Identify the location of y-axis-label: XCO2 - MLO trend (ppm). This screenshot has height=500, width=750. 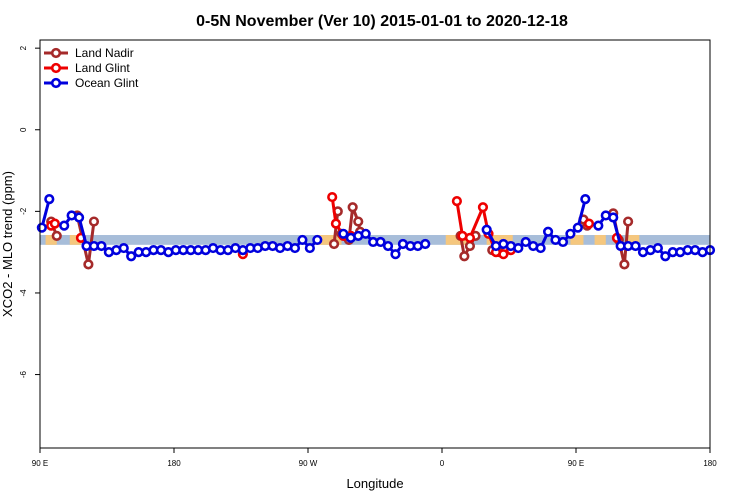
(7, 244).